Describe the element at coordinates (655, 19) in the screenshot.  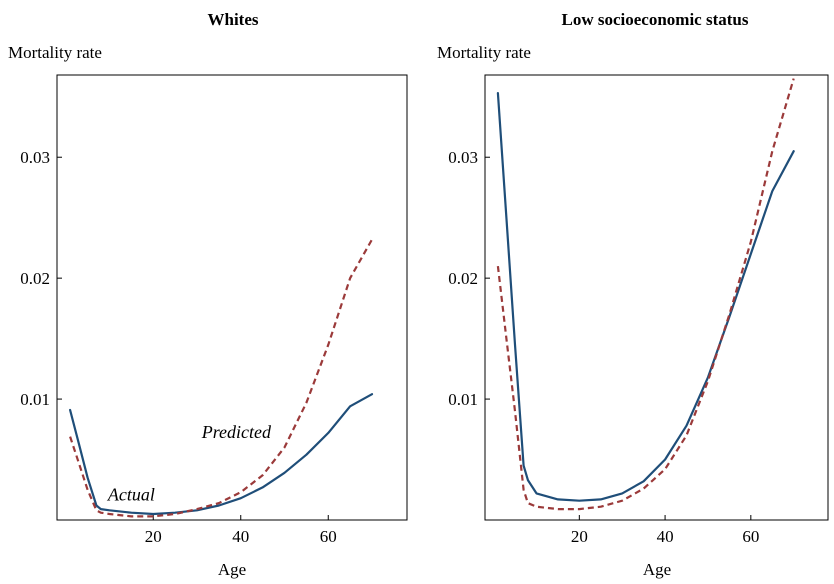
I see `panel-title: Low socioeconomic status` at that location.